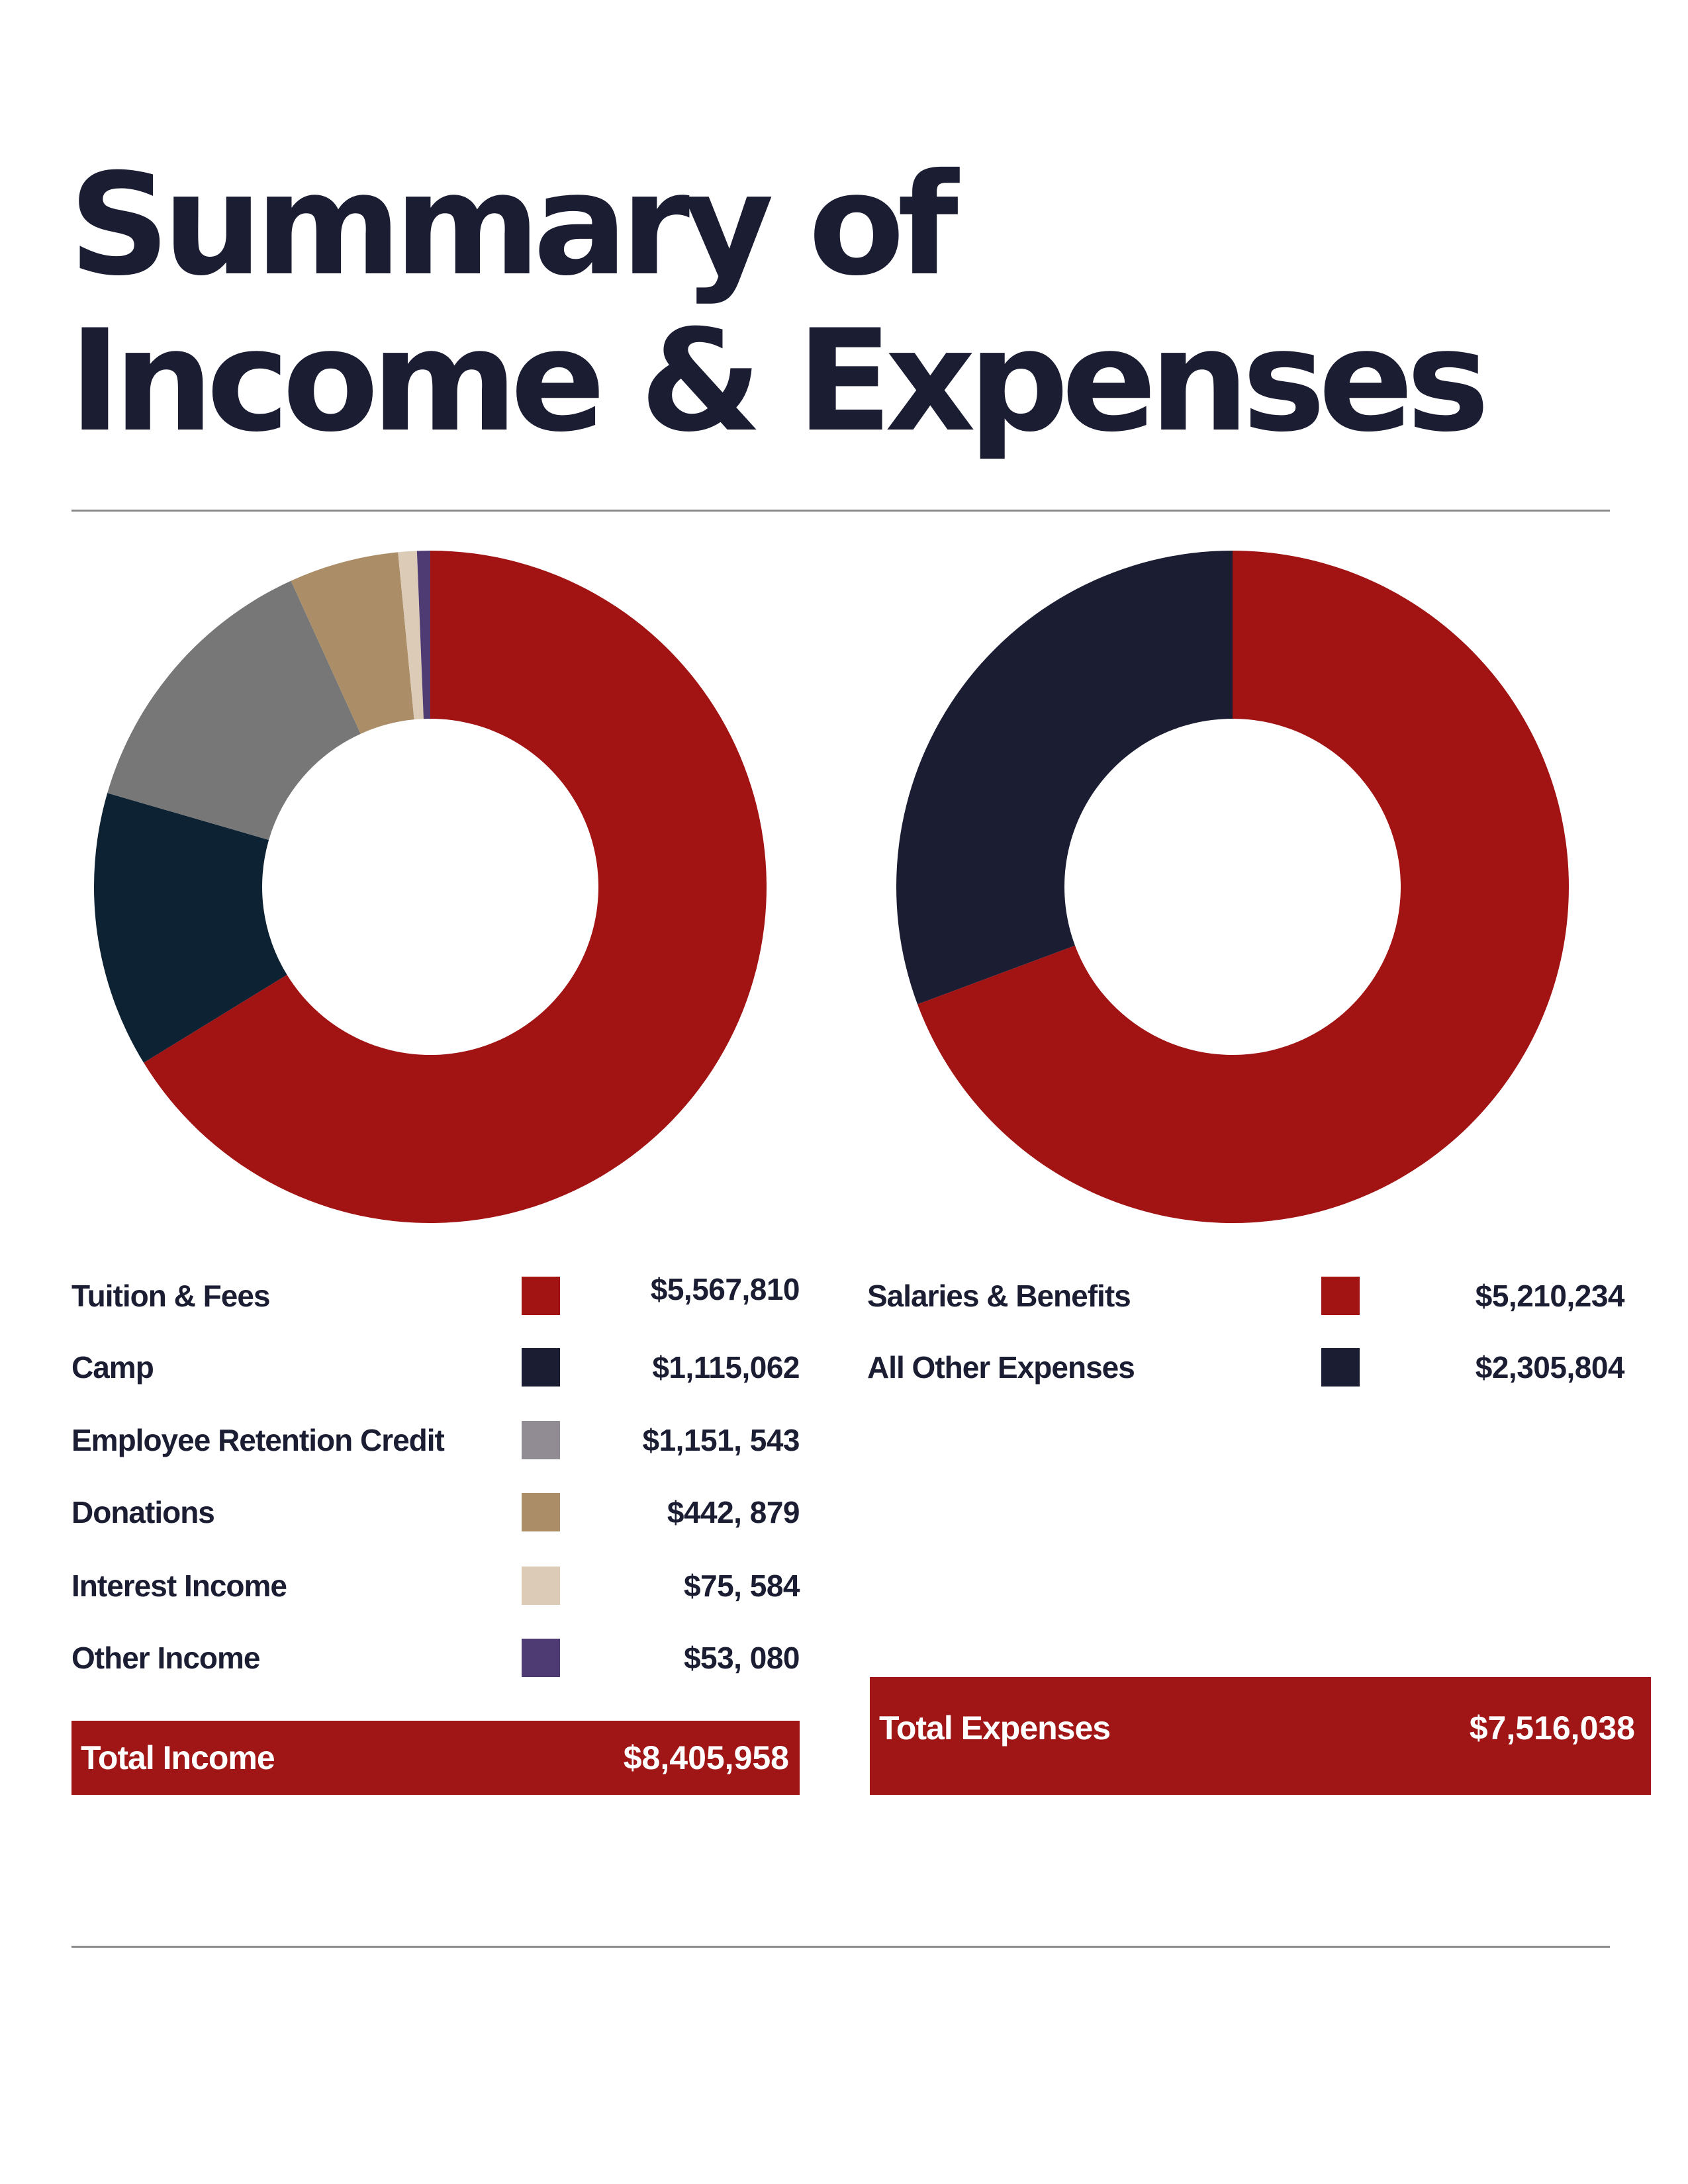 The image size is (1688, 2184). Describe the element at coordinates (999, 1296) in the screenshot. I see `legend-label: Salaries & Benefits` at that location.